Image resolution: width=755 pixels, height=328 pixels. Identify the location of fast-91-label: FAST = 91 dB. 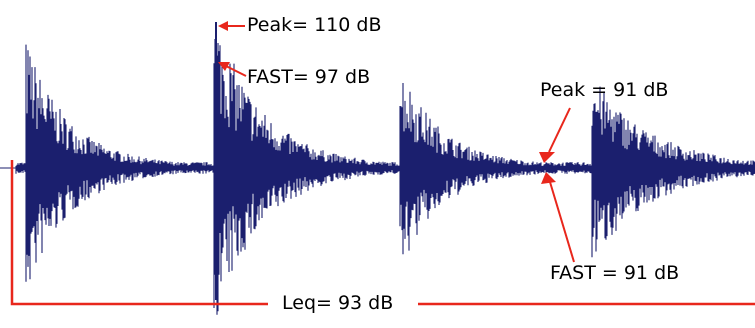
(615, 273).